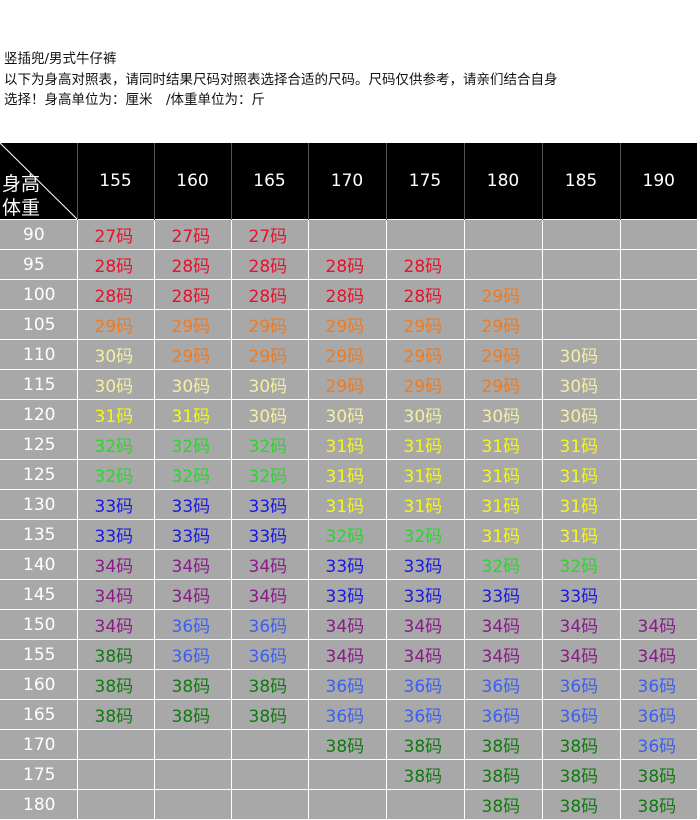  I want to click on table-row: 160 38码 38码 38码 36码 36码 36码 36码 36码, so click(348, 684).